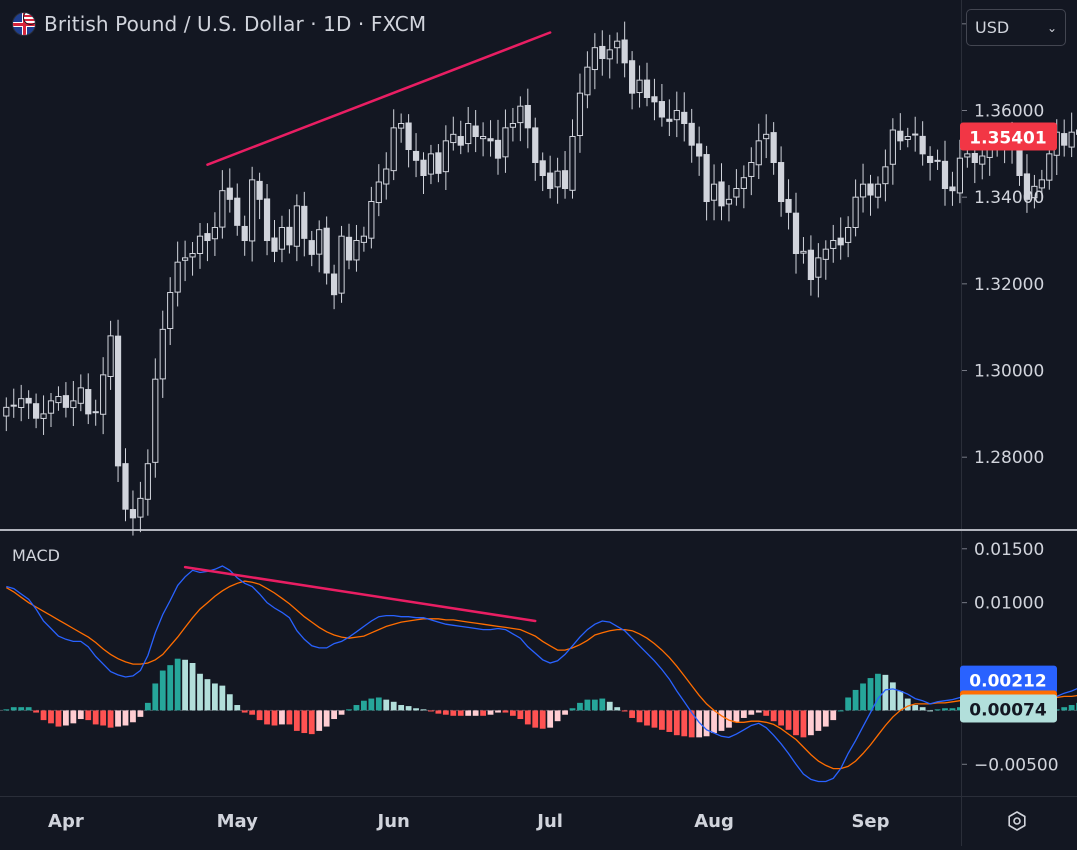 This screenshot has height=850, width=1077. I want to click on symbol-title: British Pound / U.S. Dollar · 1D · FXCM, so click(235, 24).